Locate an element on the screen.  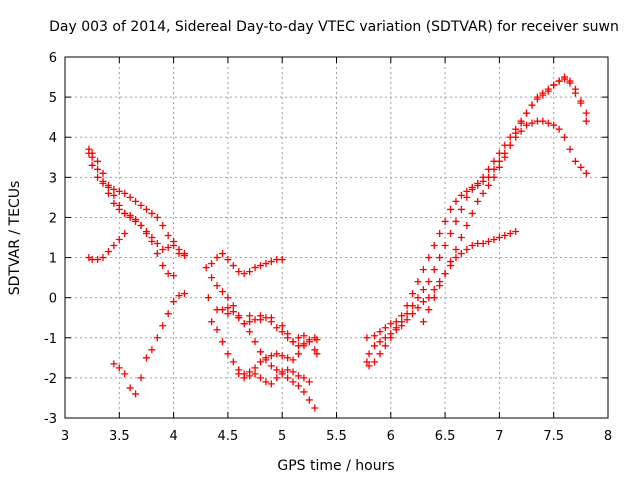
x-tick-label: 6 is located at coordinates (391, 436).